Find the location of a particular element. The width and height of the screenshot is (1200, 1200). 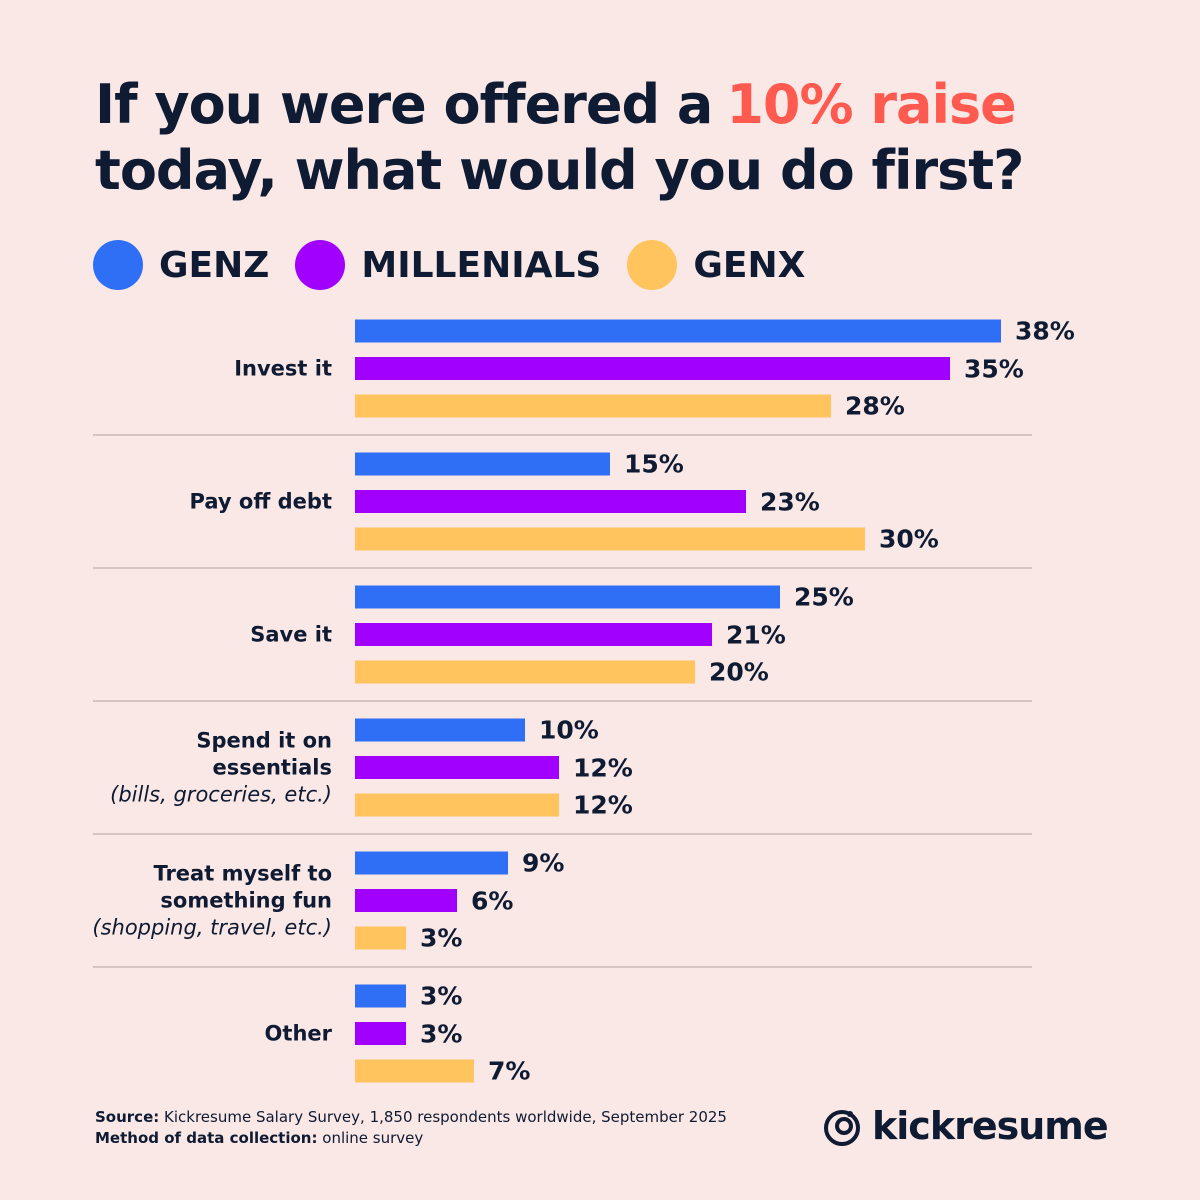

value-label: 28% is located at coordinates (875, 406).